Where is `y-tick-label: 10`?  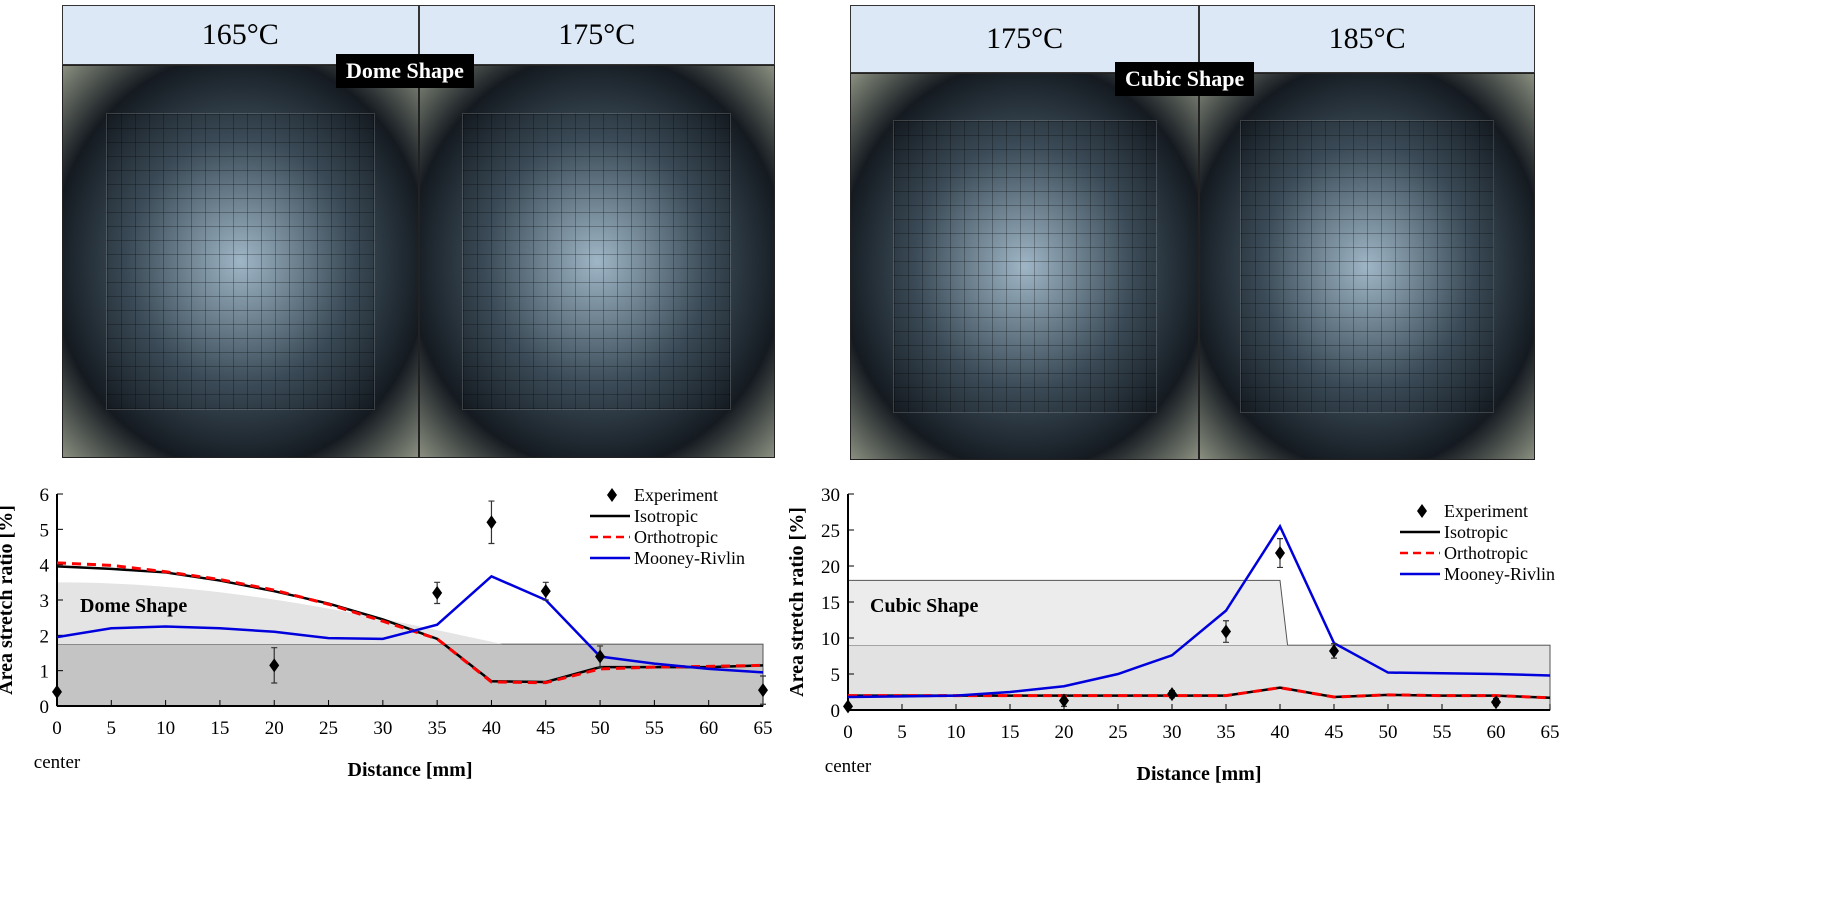
y-tick-label: 10 is located at coordinates (830, 639).